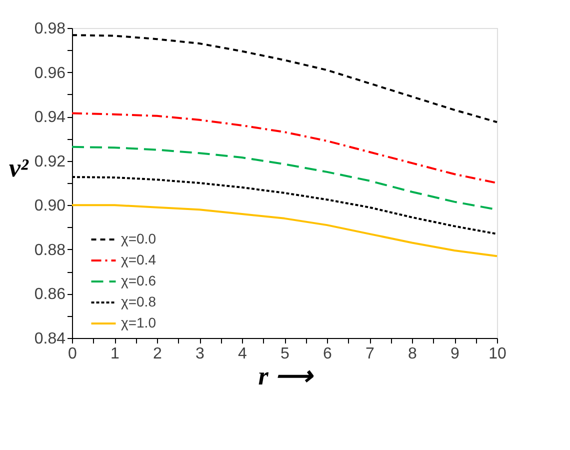 The width and height of the screenshot is (570, 450). I want to click on y-tick-label: 0.84, so click(50, 339).